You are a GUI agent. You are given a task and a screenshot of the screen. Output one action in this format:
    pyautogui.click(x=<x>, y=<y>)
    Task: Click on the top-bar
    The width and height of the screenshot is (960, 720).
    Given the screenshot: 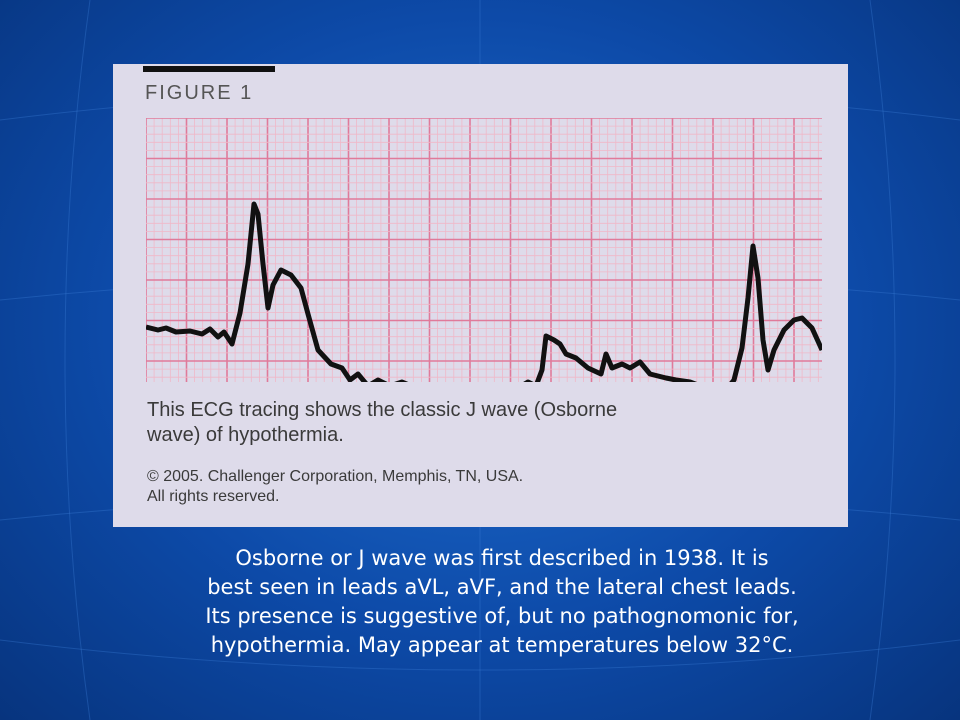 What is the action you would take?
    pyautogui.click(x=209, y=69)
    